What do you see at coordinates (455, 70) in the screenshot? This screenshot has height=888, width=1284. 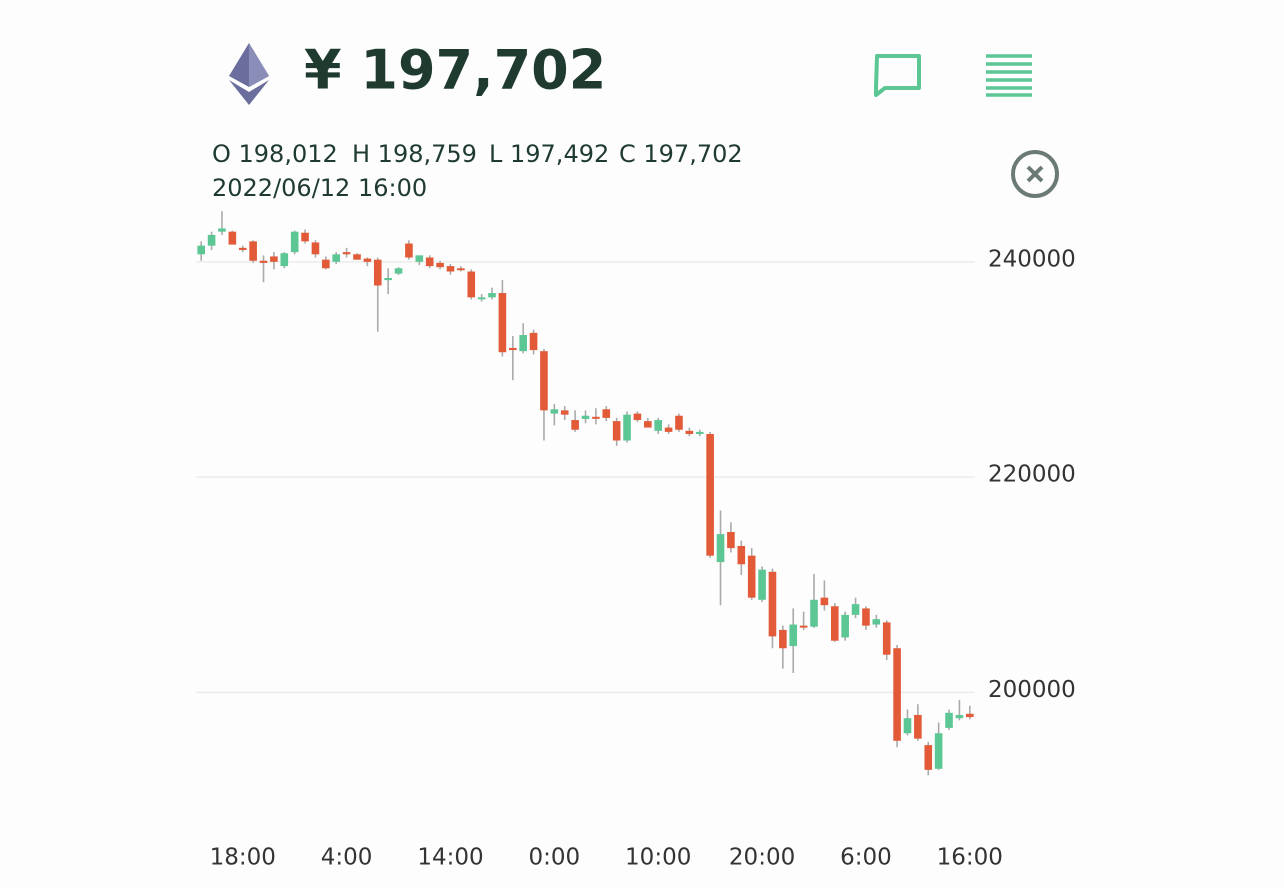 I see `price: ¥ 197,702` at bounding box center [455, 70].